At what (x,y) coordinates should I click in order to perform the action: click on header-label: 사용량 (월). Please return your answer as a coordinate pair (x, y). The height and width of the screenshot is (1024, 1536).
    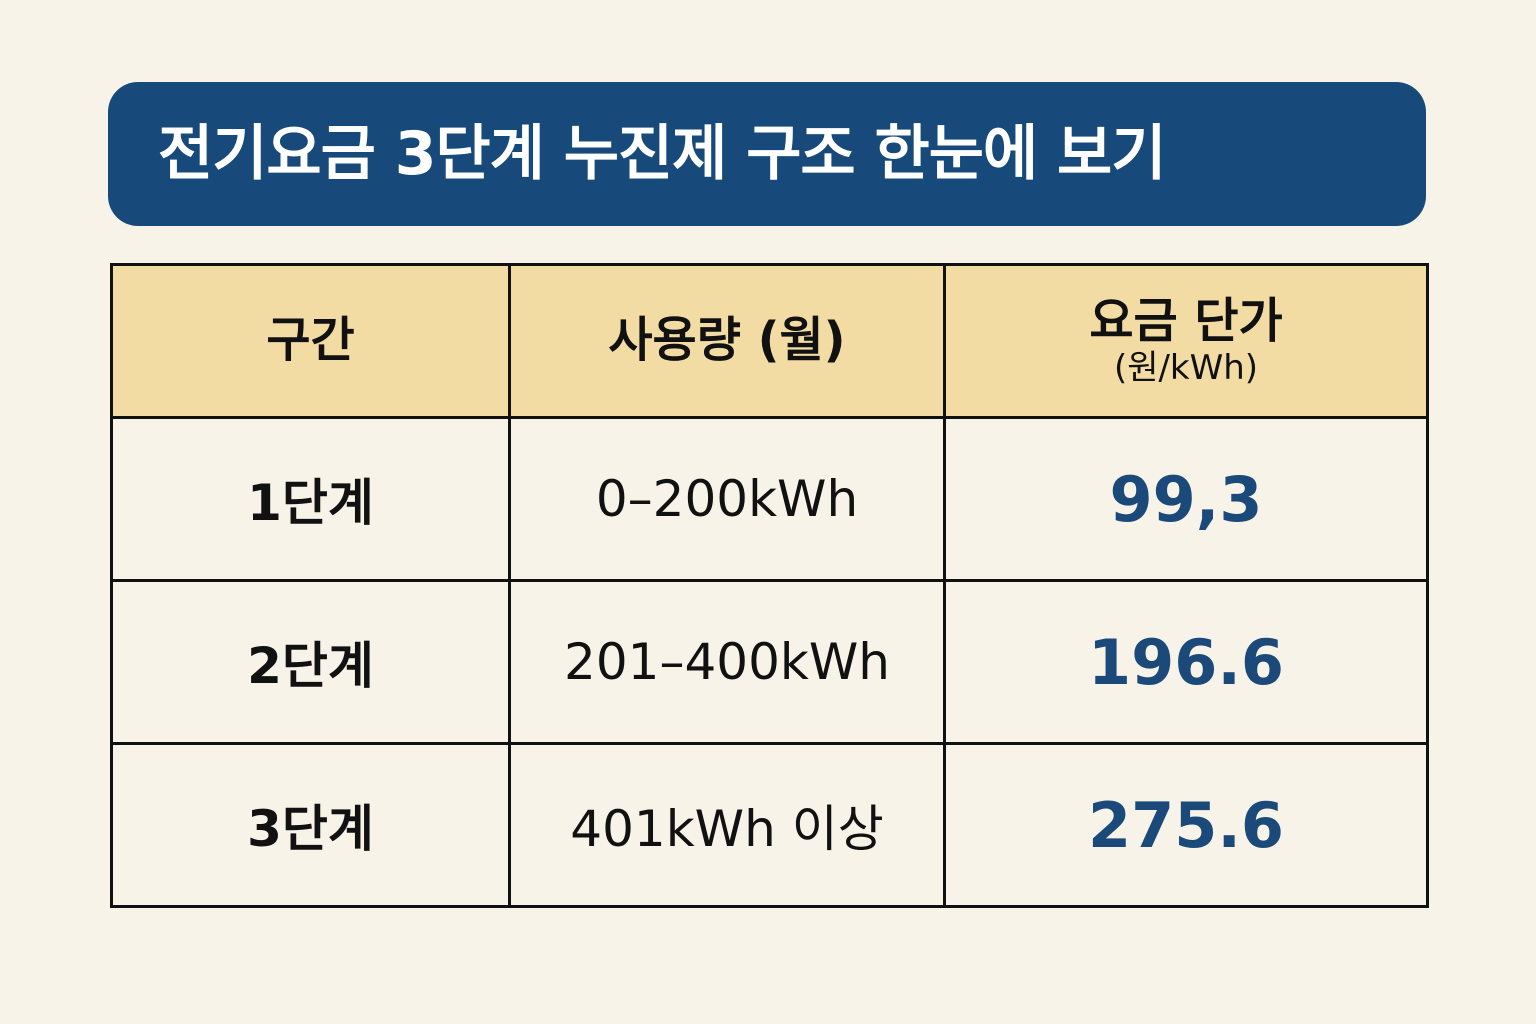
    Looking at the image, I should click on (727, 340).